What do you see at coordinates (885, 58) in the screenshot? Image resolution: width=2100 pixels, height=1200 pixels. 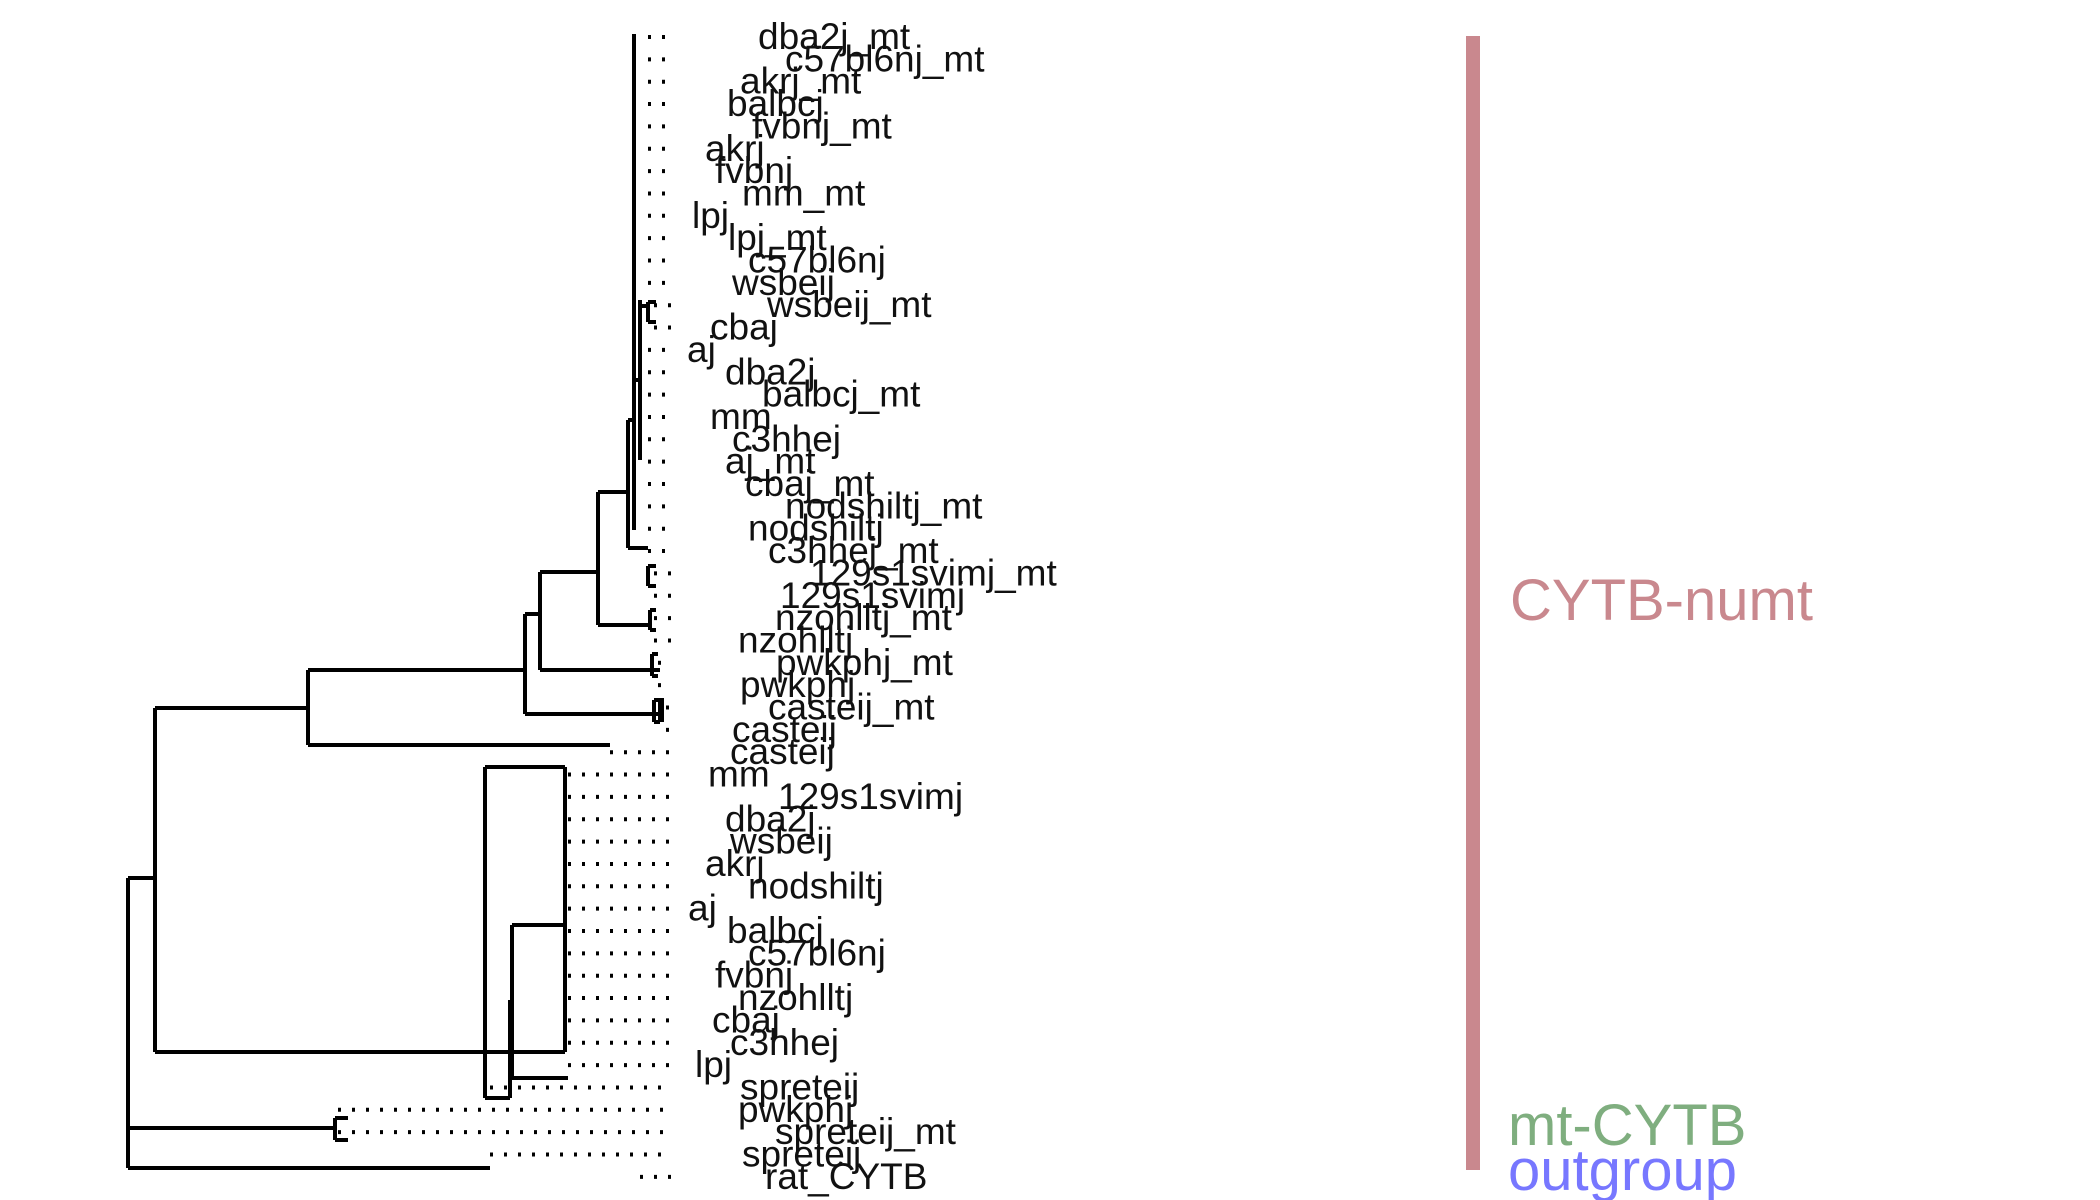 I see `tip-label: c57bl6nj_mt` at bounding box center [885, 58].